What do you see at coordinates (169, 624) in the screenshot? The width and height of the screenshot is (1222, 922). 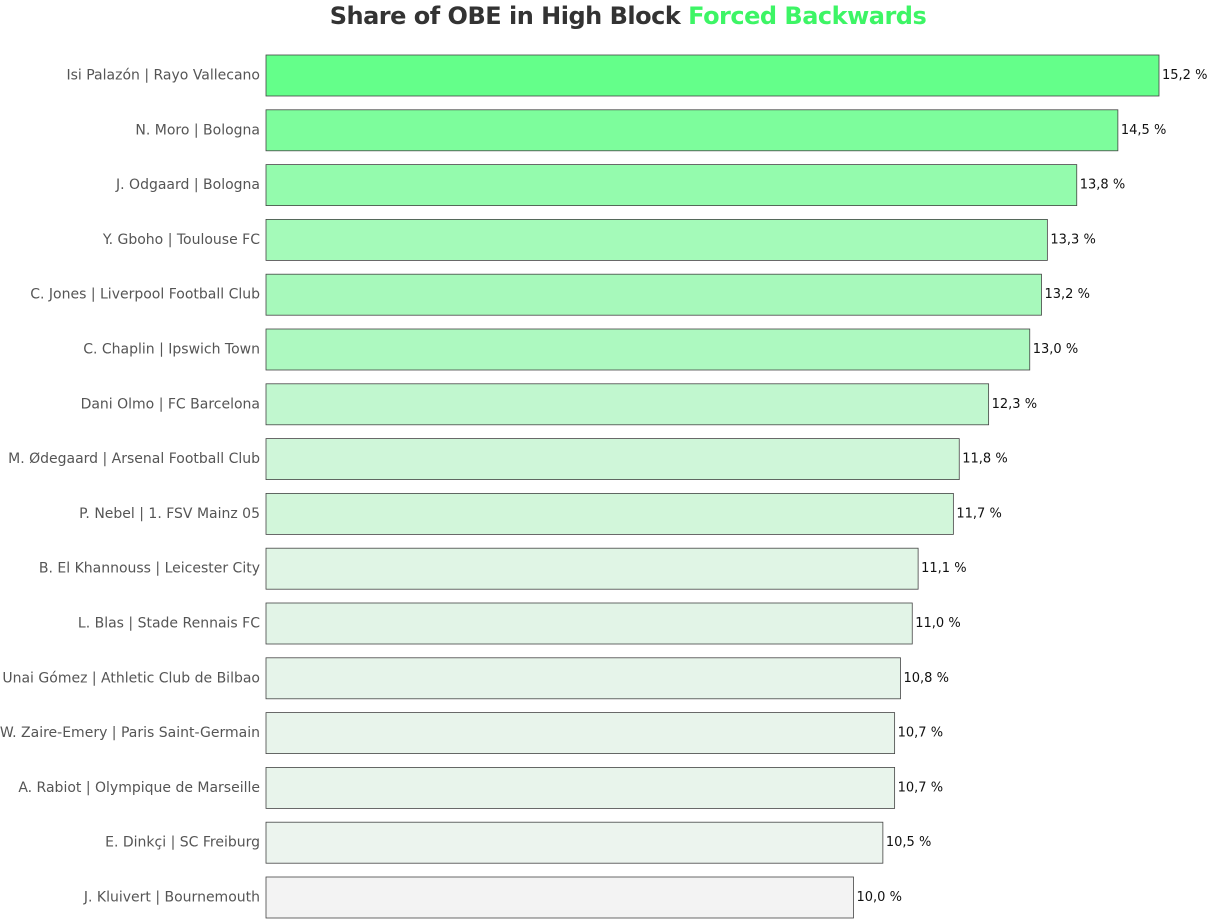 I see `category-label: L. Blas | Stade Rennais FC` at bounding box center [169, 624].